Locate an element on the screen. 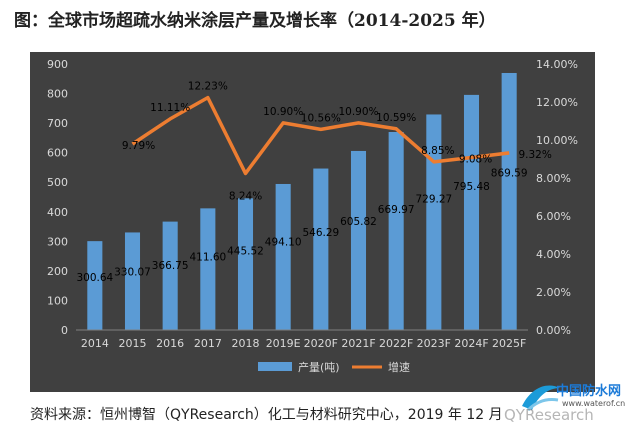 The width and height of the screenshot is (640, 435). y-left-tick-label: 100 is located at coordinates (57, 300).